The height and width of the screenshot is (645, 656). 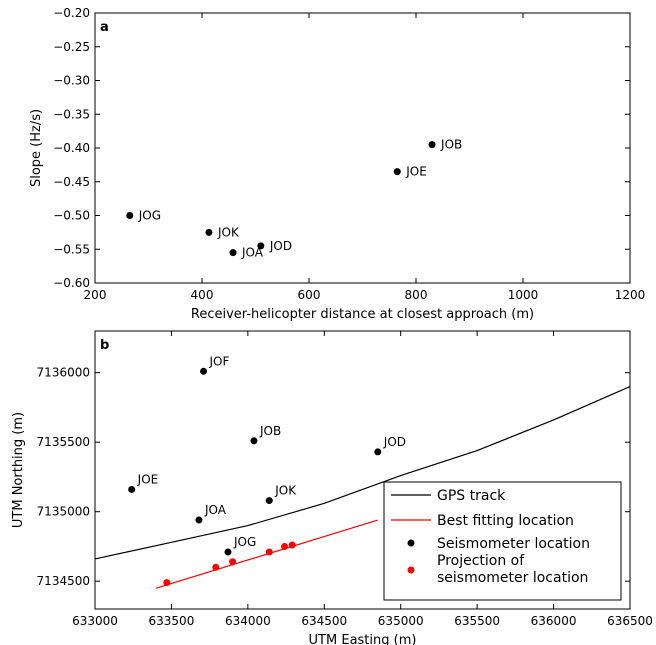 What do you see at coordinates (554, 621) in the screenshot?
I see `x-tick-label: 636000` at bounding box center [554, 621].